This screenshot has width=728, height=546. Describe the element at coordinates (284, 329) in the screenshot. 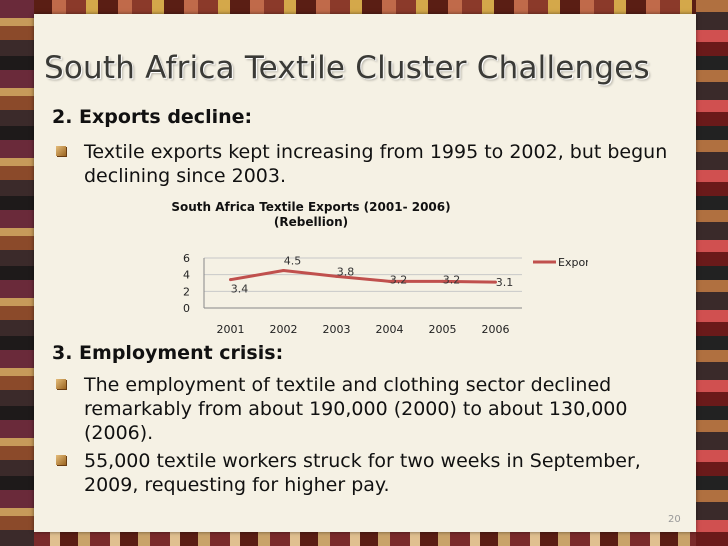

I see `x-tick-label: 2002` at that location.